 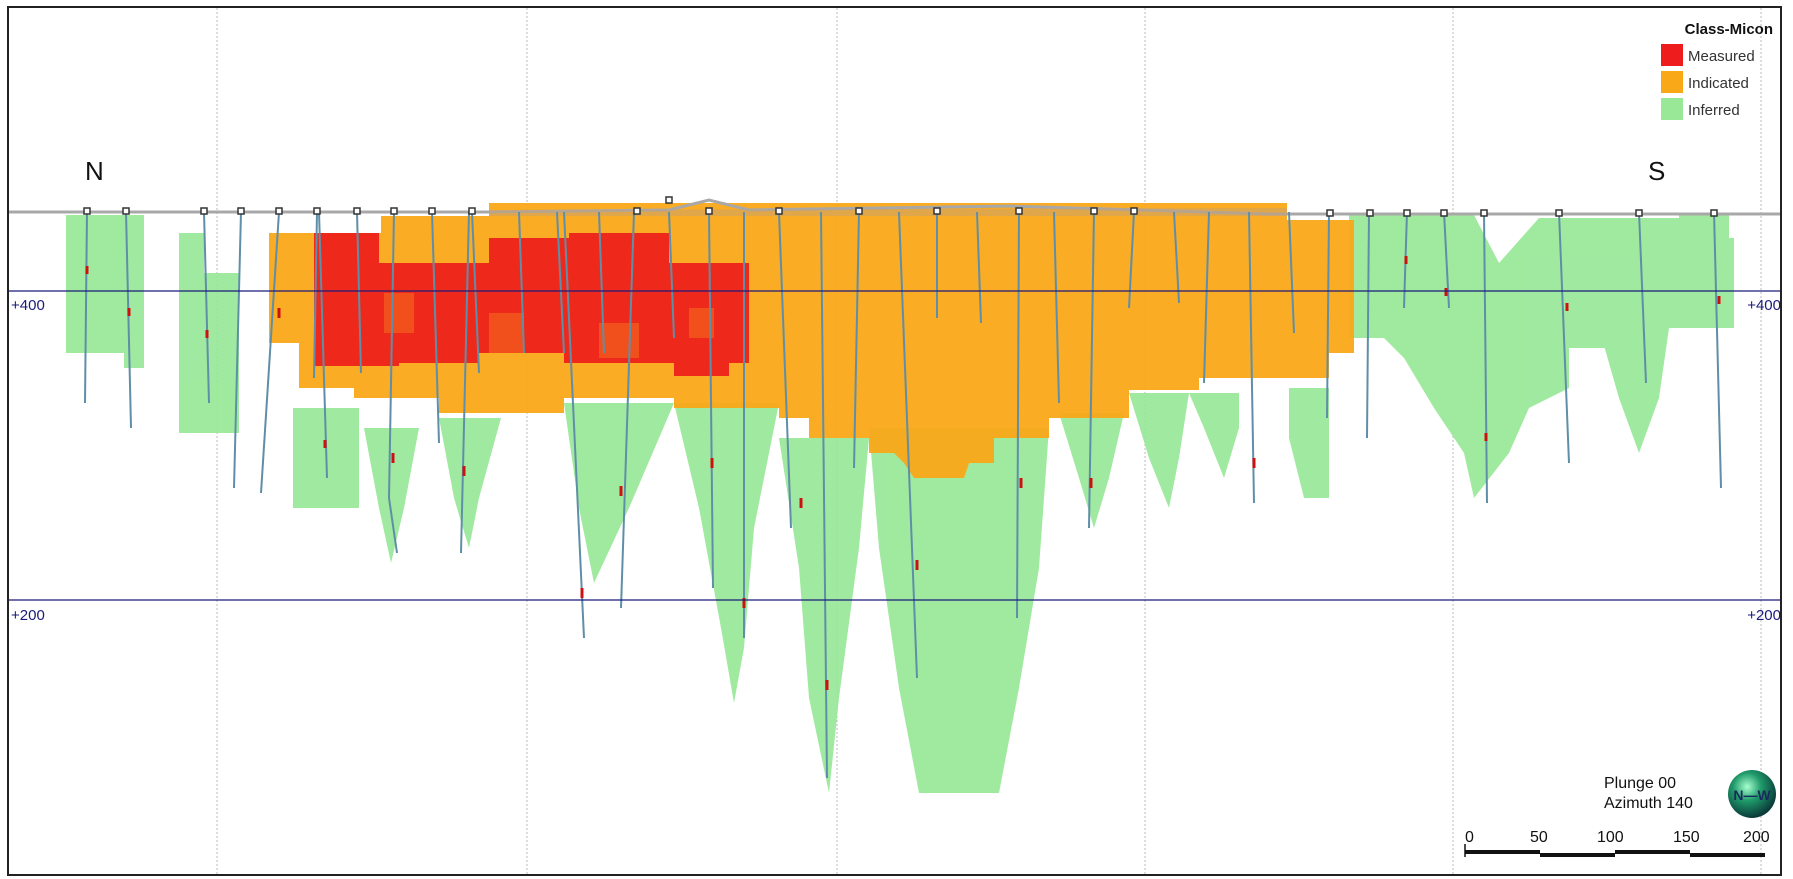 I want to click on legend-label: Measured, so click(x=1721, y=56).